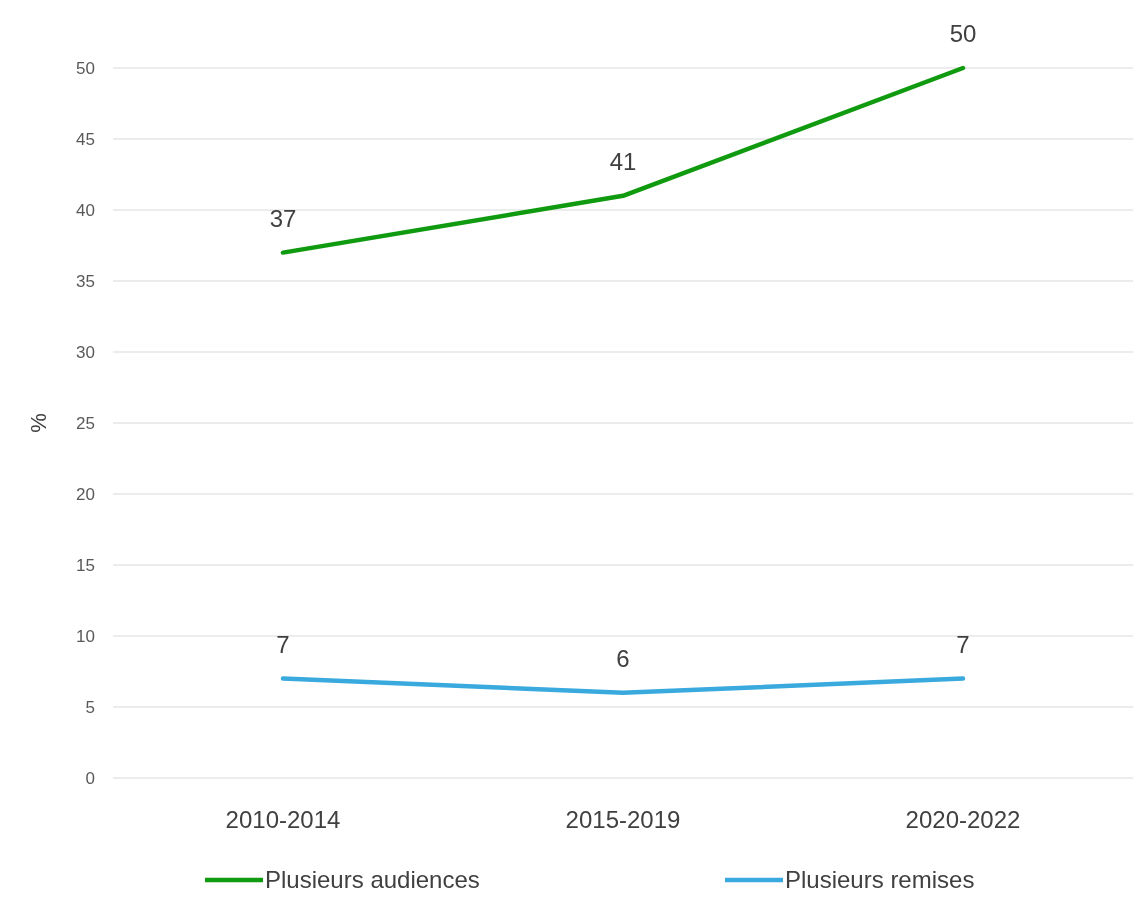  Describe the element at coordinates (283, 819) in the screenshot. I see `x-tick-label: 2010-2014` at that location.